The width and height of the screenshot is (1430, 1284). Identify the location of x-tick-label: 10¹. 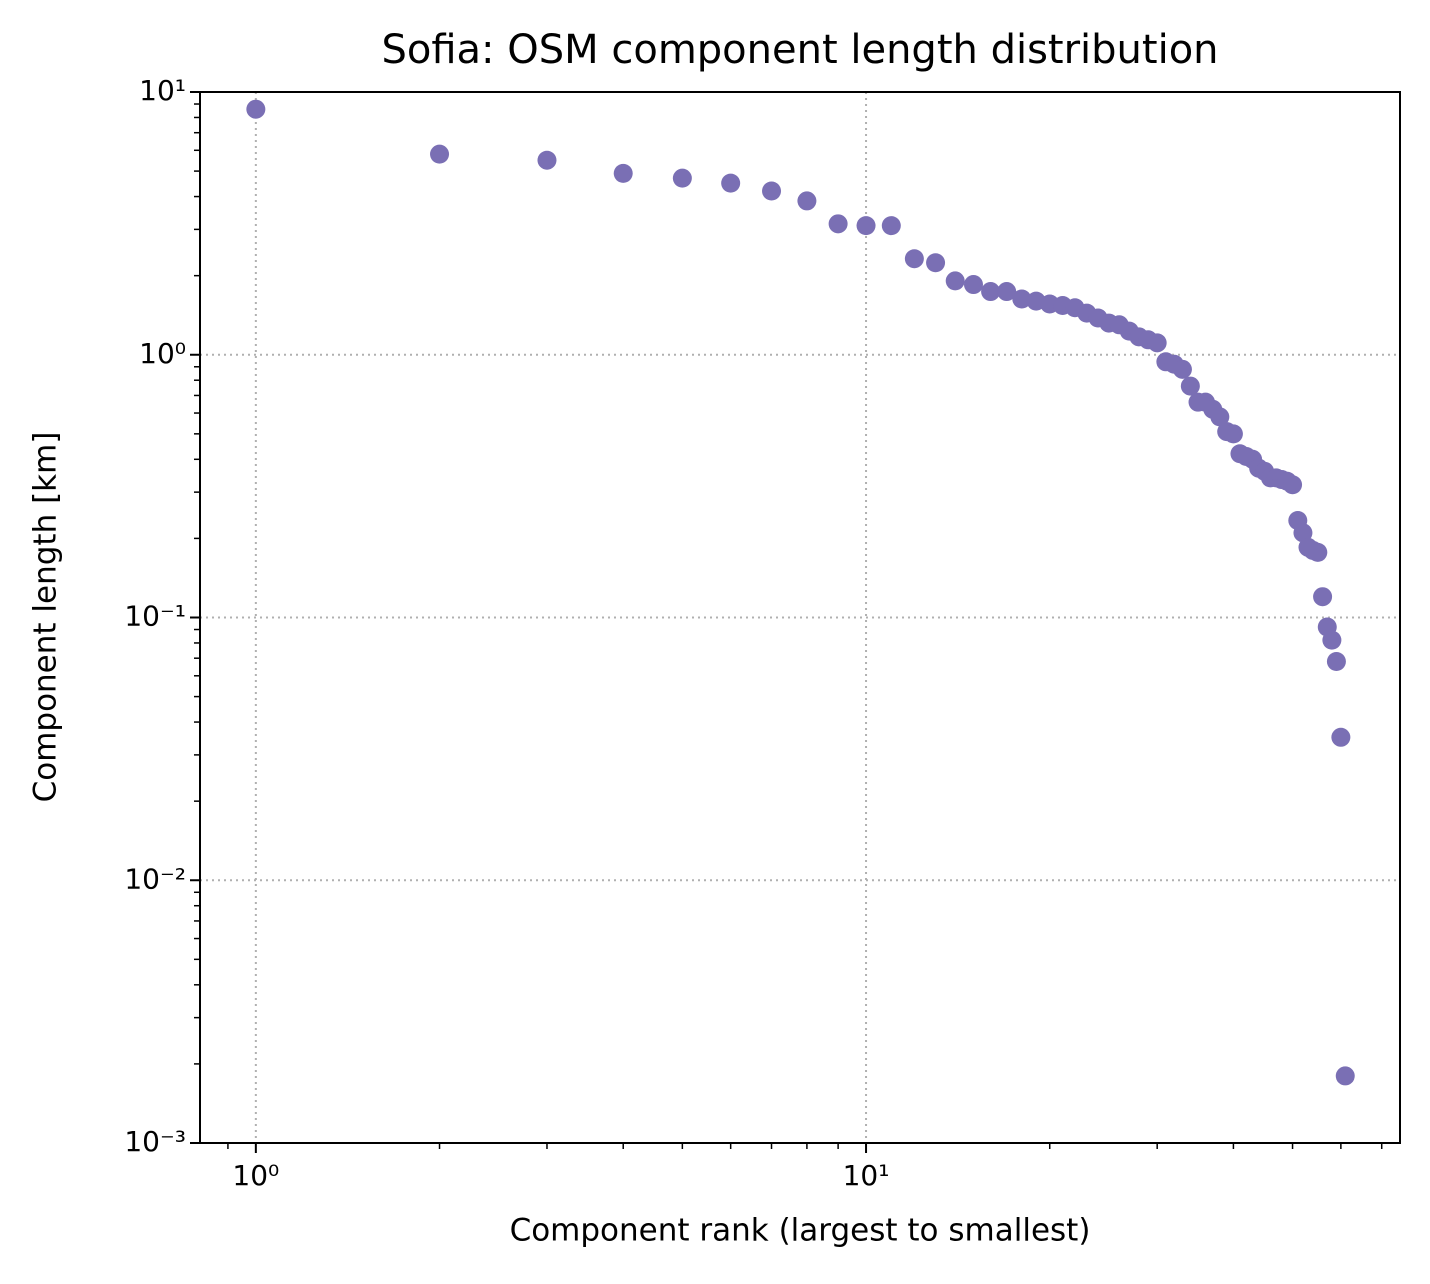
(866, 1175).